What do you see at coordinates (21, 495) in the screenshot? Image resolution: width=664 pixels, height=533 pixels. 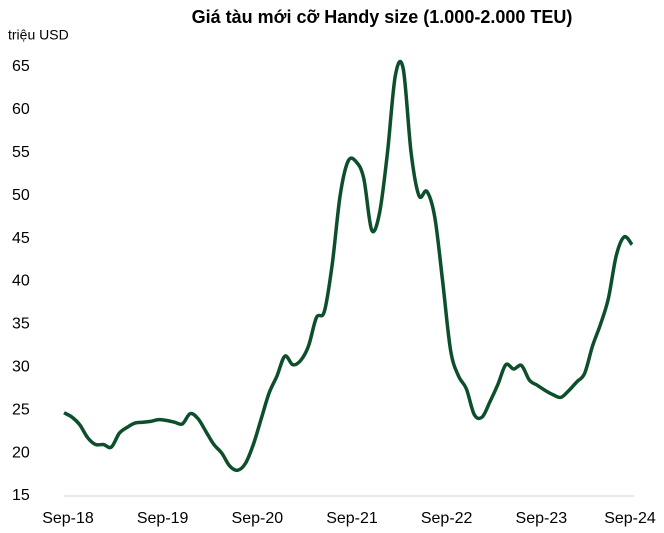 I see `y-tick-label: 15` at bounding box center [21, 495].